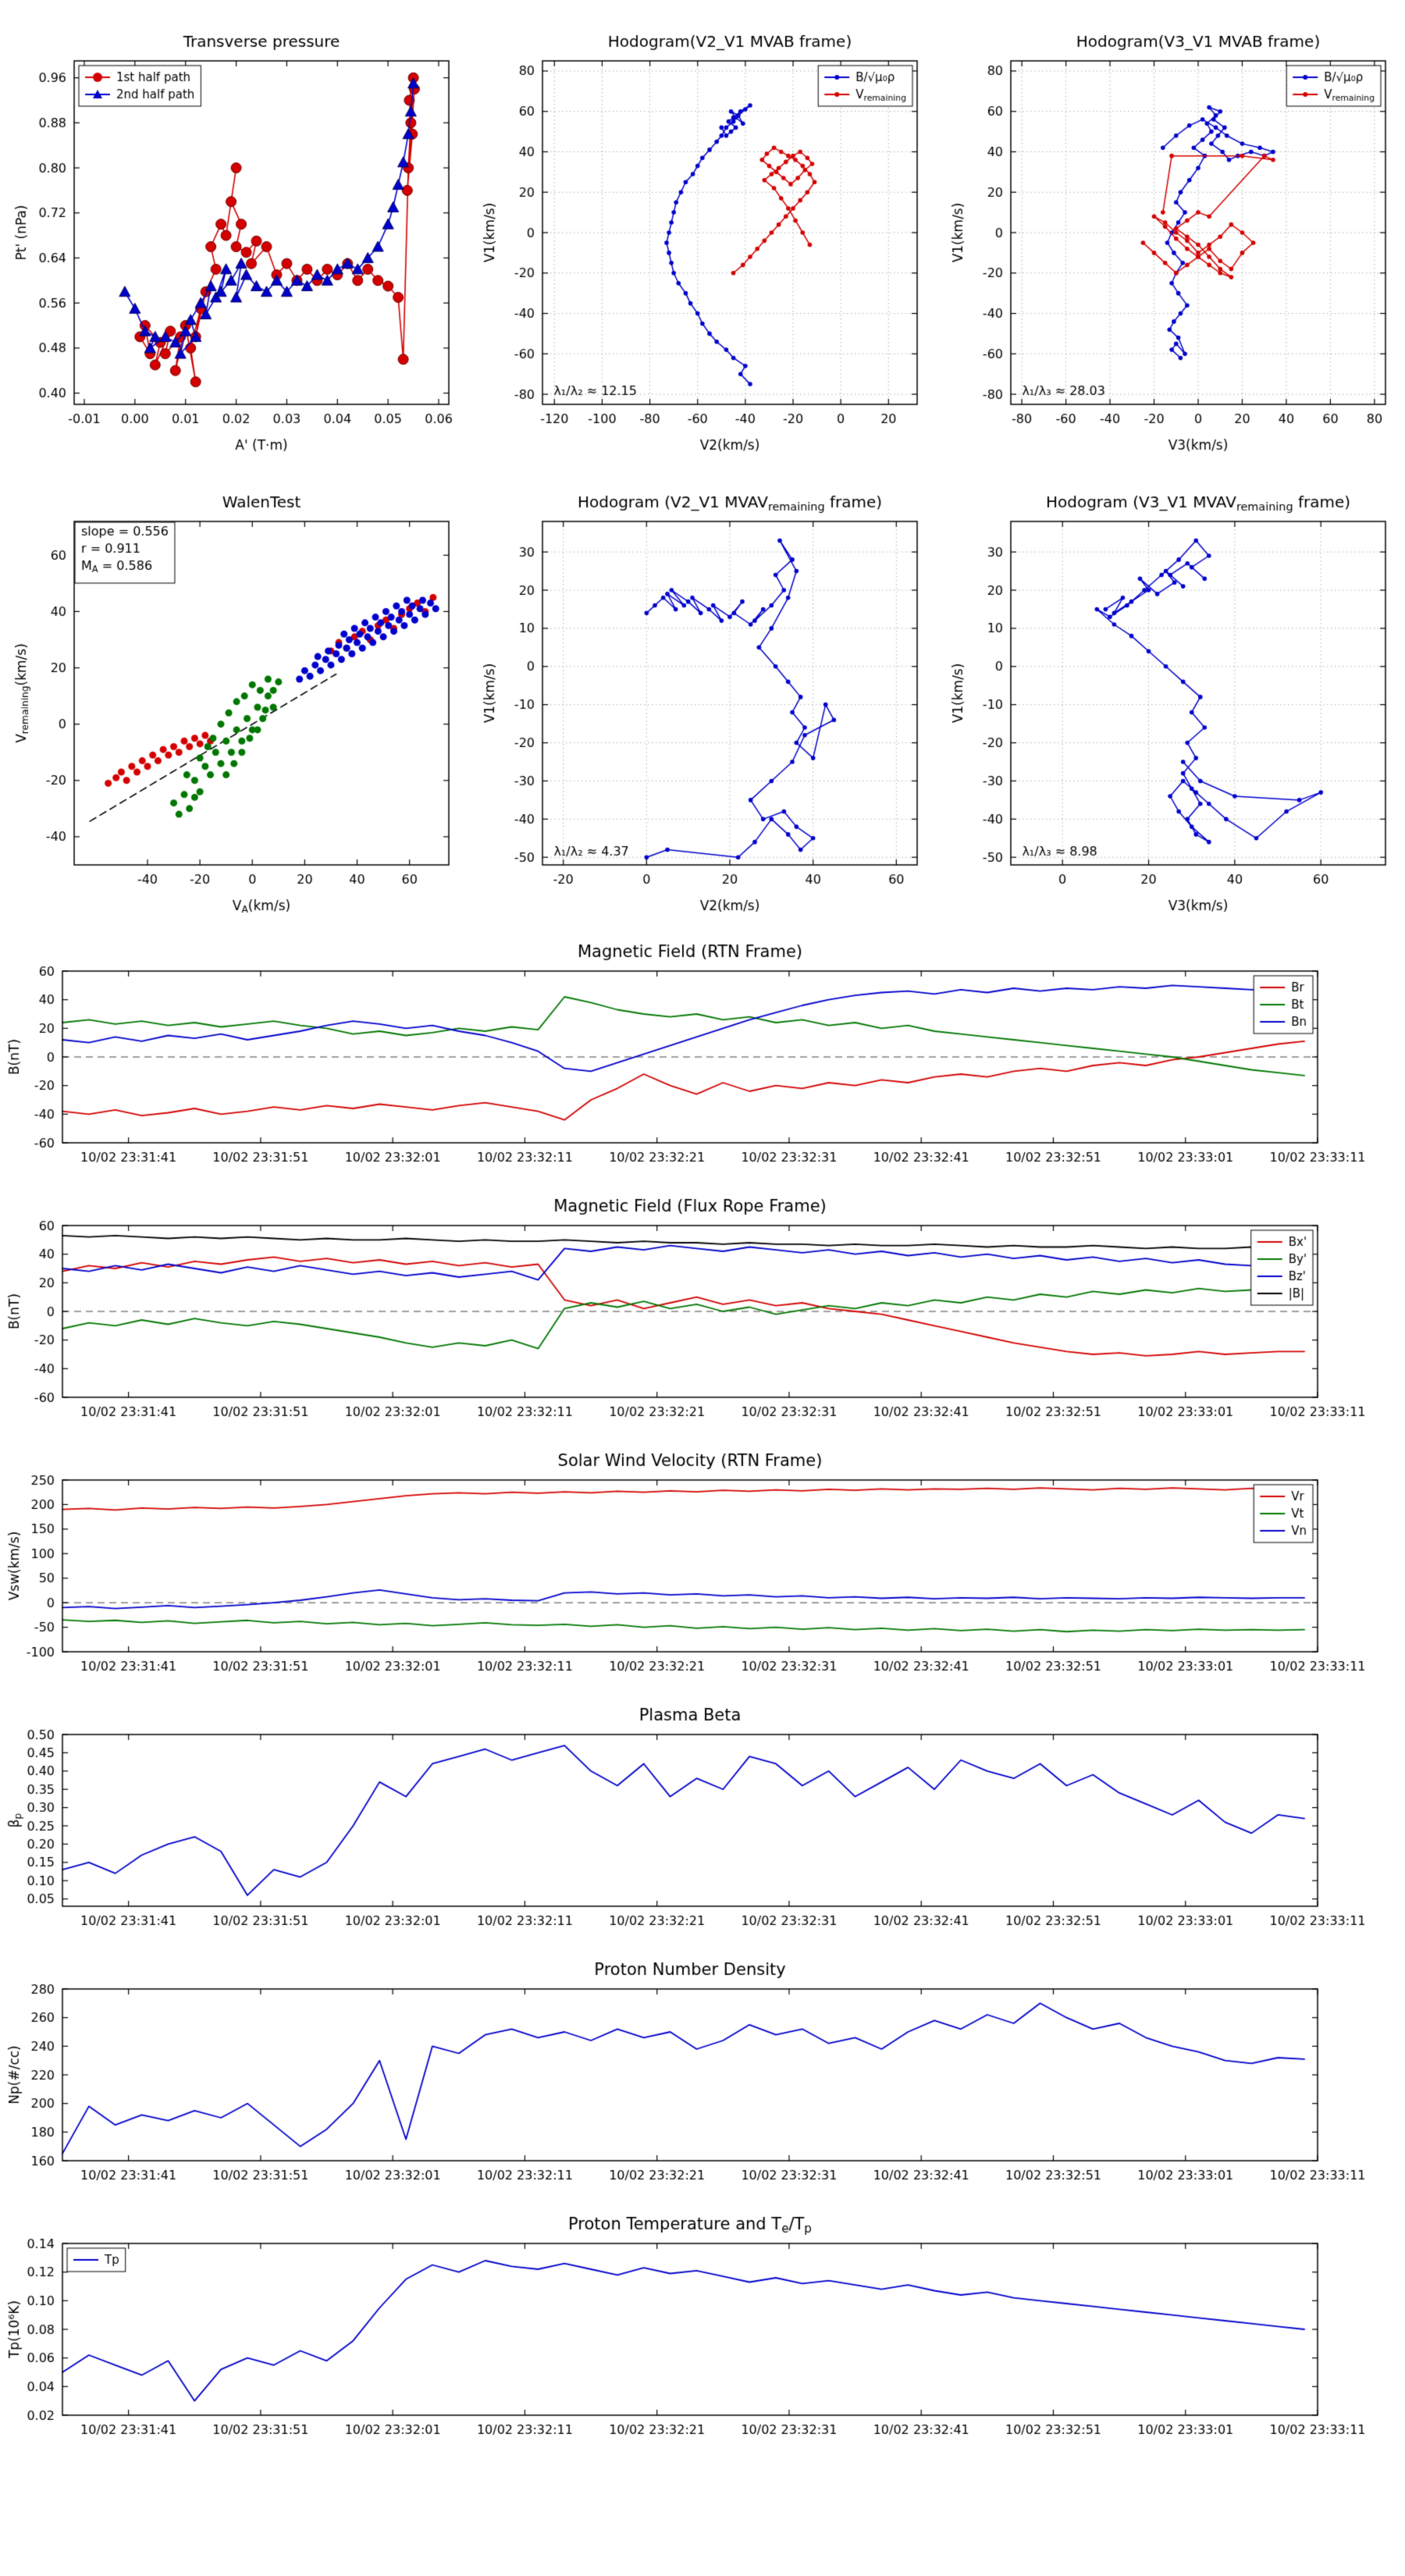  Describe the element at coordinates (703, 1058) in the screenshot. I see `panel-magnetic-field-rtn` at that location.